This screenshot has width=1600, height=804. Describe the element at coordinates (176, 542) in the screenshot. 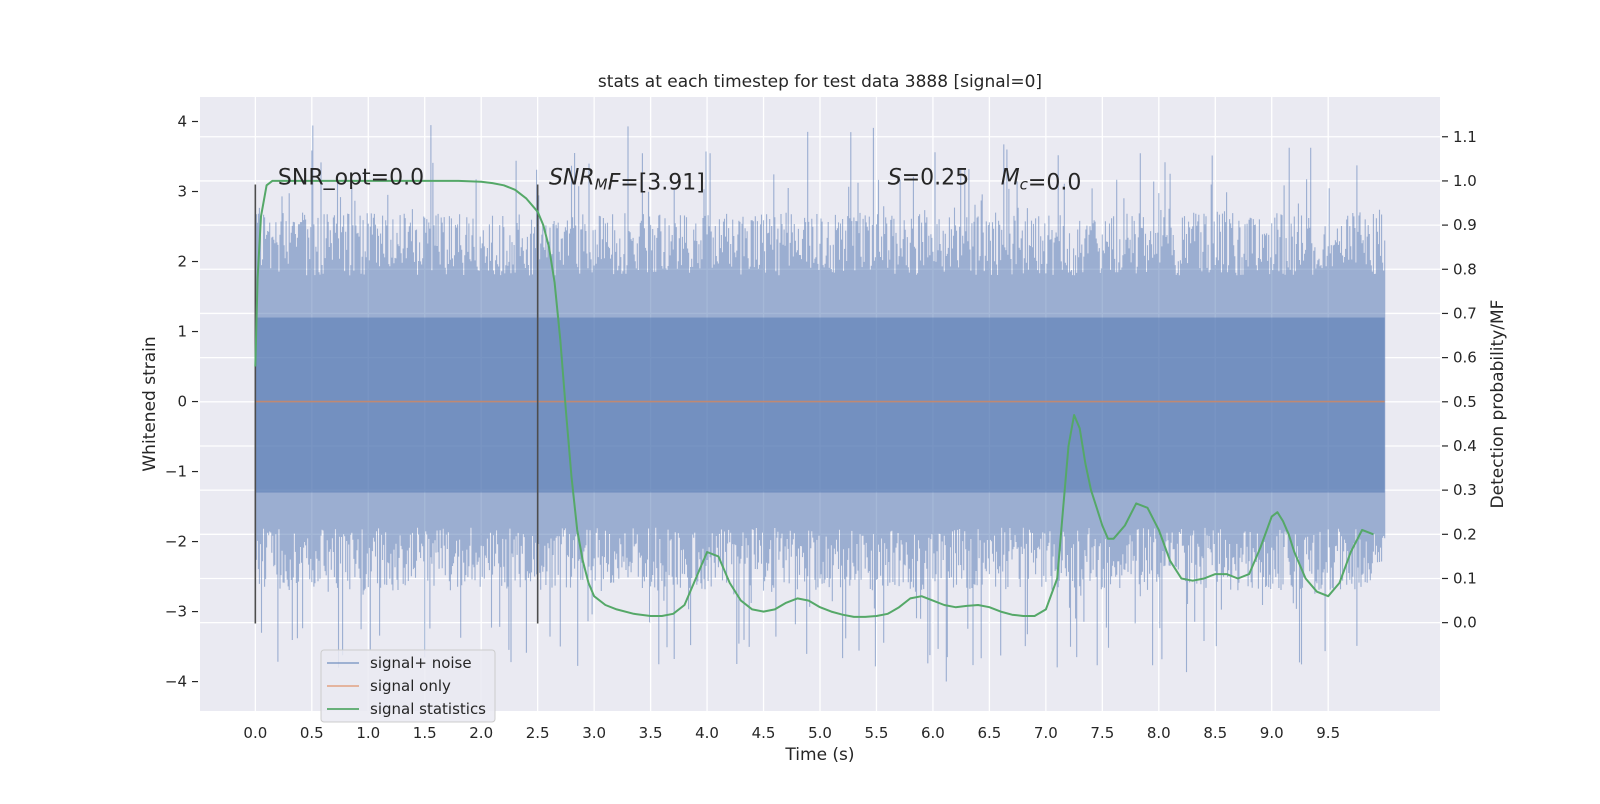

I see `y-tick-label-left: −2` at that location.